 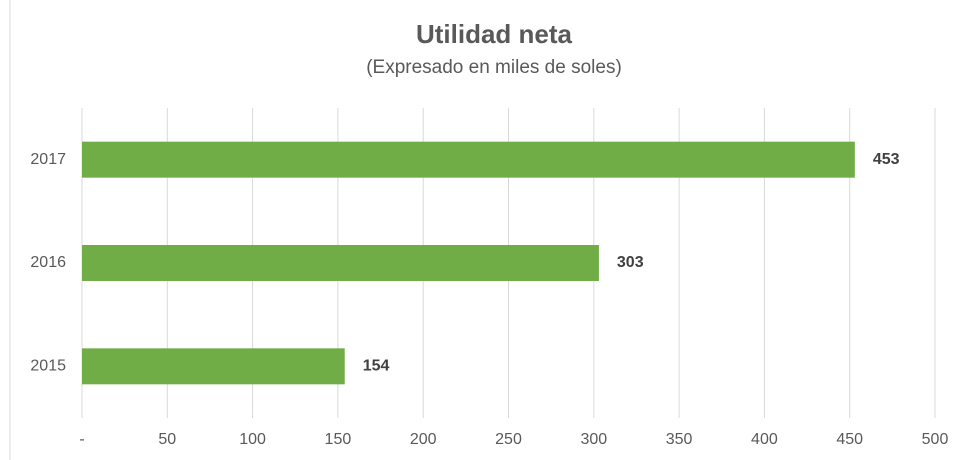 What do you see at coordinates (252, 439) in the screenshot?
I see `x-tick-label: 100` at bounding box center [252, 439].